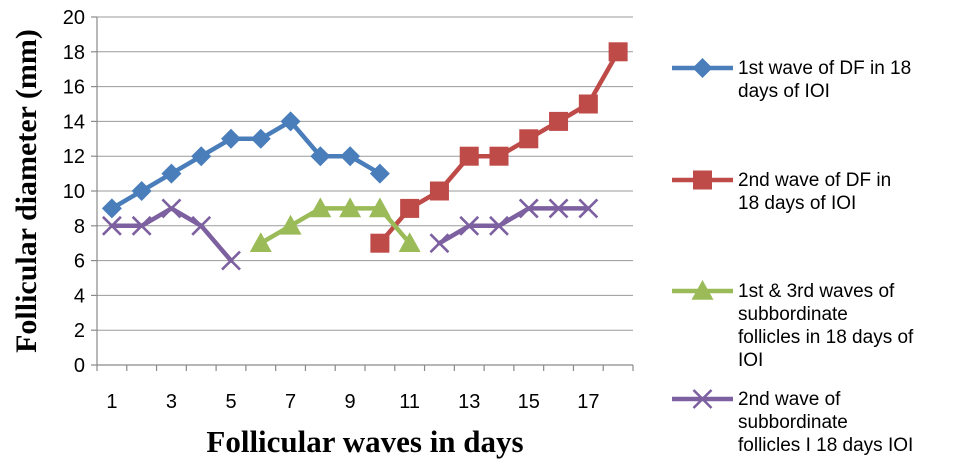 This screenshot has width=964, height=465. What do you see at coordinates (74, 53) in the screenshot?
I see `y-tick-label: 18` at bounding box center [74, 53].